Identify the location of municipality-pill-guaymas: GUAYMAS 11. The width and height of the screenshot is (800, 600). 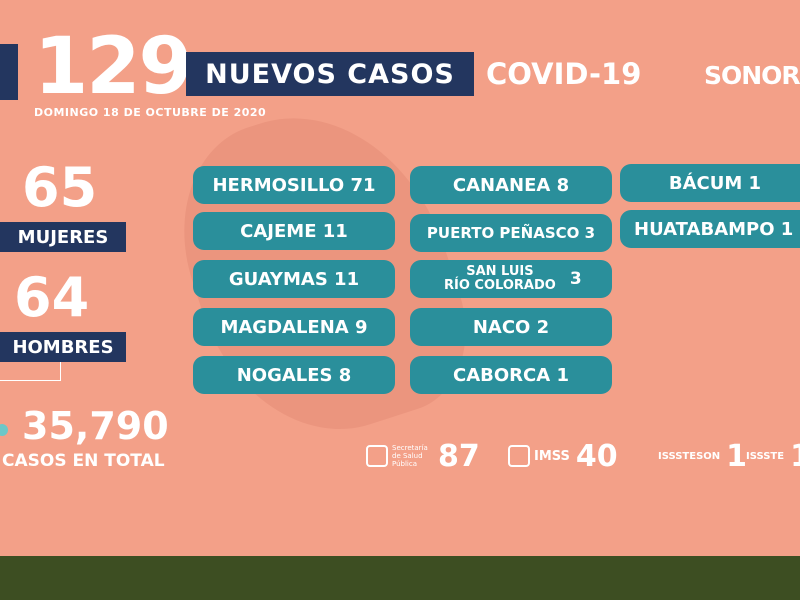
(294, 279).